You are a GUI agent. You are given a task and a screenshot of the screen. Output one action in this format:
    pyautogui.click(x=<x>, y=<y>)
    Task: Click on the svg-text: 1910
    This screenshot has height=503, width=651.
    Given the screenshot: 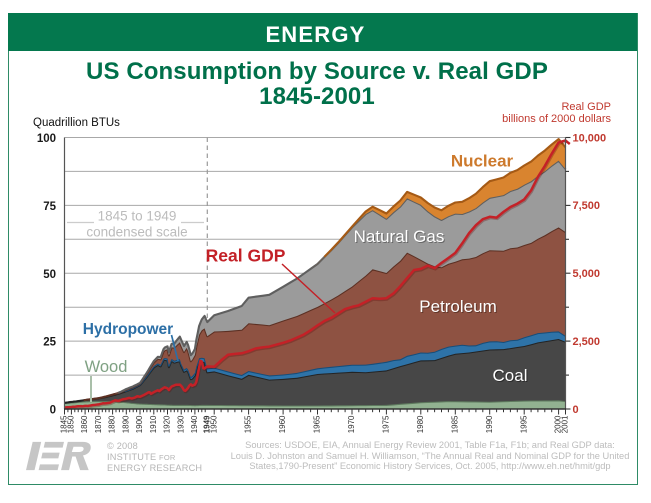 What is the action you would take?
    pyautogui.click(x=153, y=424)
    